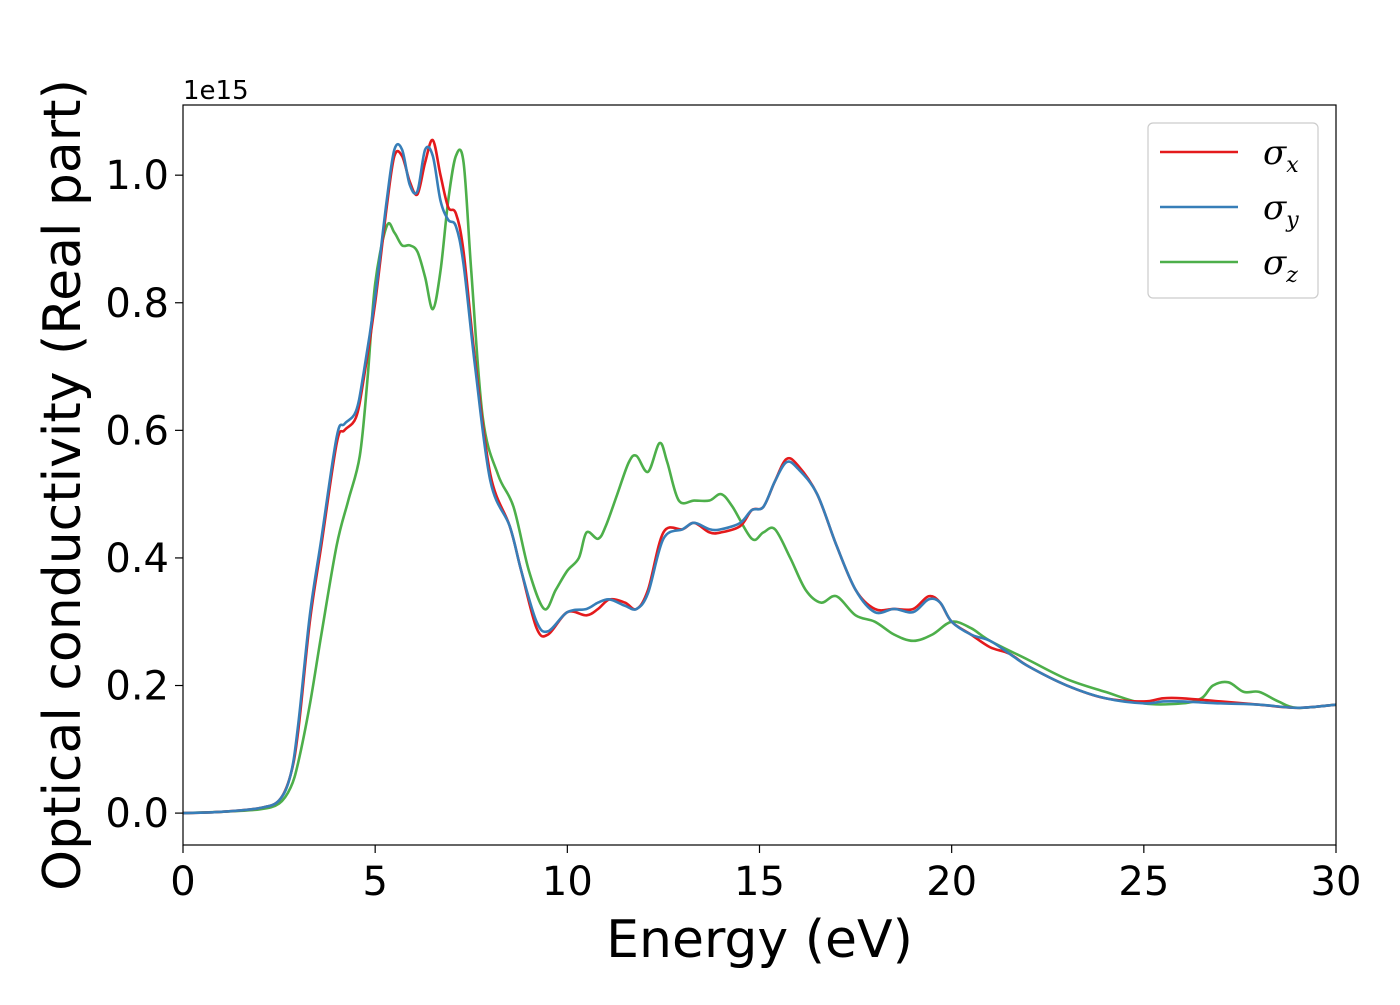 Image resolution: width=1400 pixels, height=1005 pixels. What do you see at coordinates (137, 431) in the screenshot?
I see `y-tick-label: 0.6` at bounding box center [137, 431].